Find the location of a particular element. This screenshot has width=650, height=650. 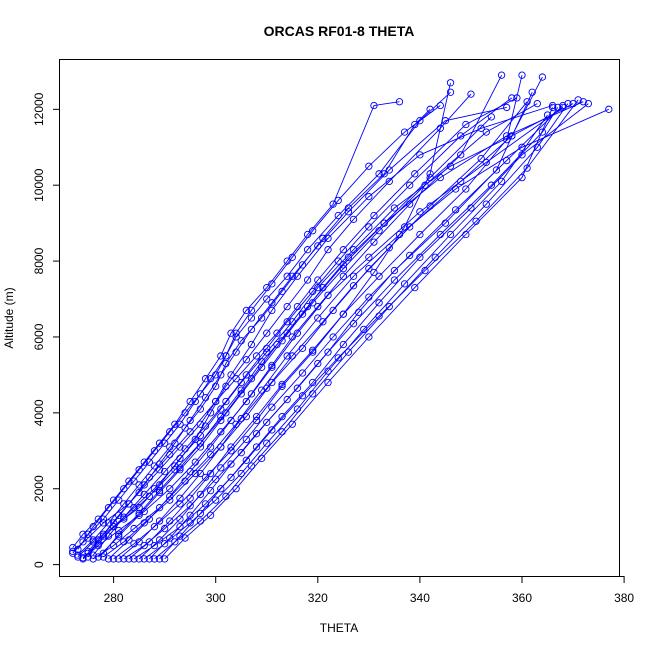

y-axis: 0 2000 4000 6000 8000 10000 12000 is located at coordinates (46, 330).